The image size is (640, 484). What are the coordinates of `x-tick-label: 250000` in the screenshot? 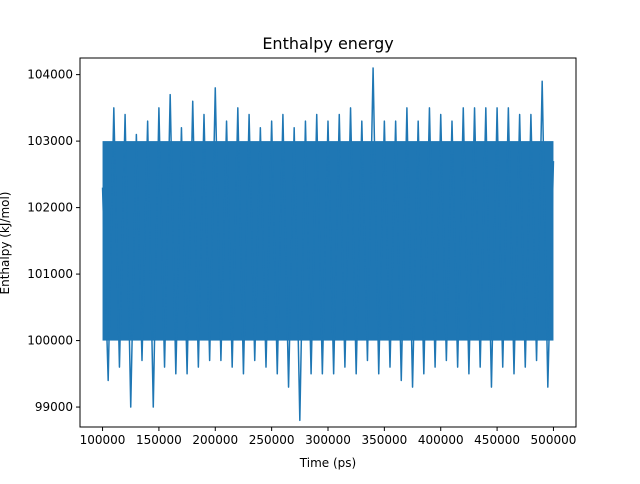 It's located at (272, 440).